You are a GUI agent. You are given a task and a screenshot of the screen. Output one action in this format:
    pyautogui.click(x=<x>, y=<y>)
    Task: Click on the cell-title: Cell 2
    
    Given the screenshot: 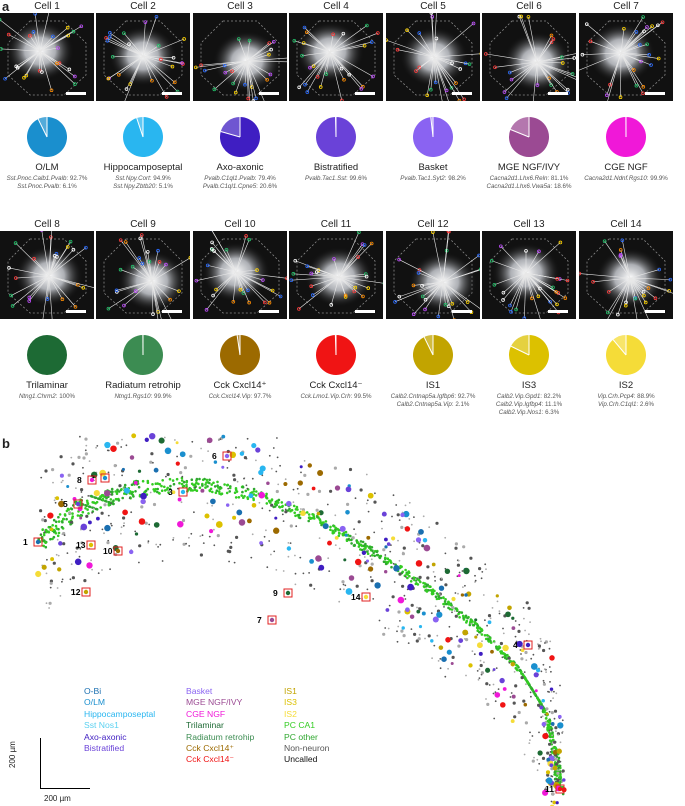 What is the action you would take?
    pyautogui.click(x=143, y=6)
    